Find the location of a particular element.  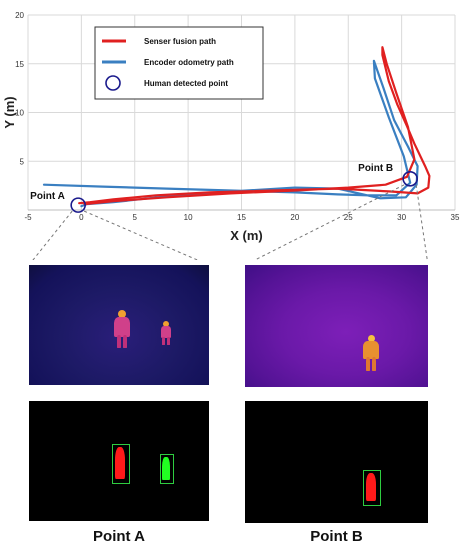

y-tick-label: 20 is located at coordinates (19, 15).